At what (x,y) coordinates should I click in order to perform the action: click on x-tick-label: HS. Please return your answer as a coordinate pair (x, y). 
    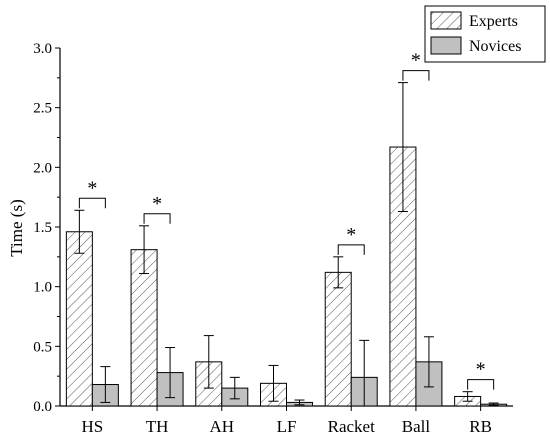
    Looking at the image, I should click on (92, 426).